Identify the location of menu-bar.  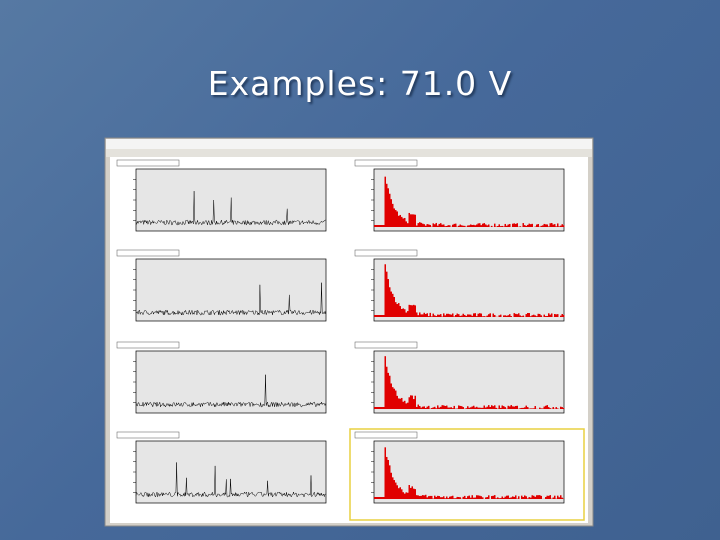
(349, 153).